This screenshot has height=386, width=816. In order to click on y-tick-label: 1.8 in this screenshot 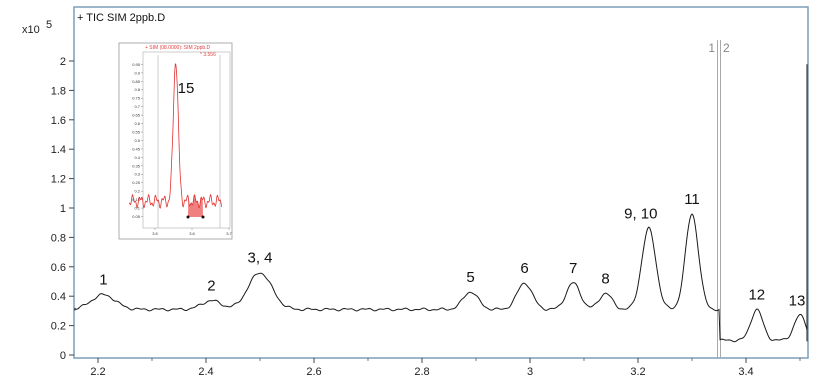, I will do `click(58, 91)`.